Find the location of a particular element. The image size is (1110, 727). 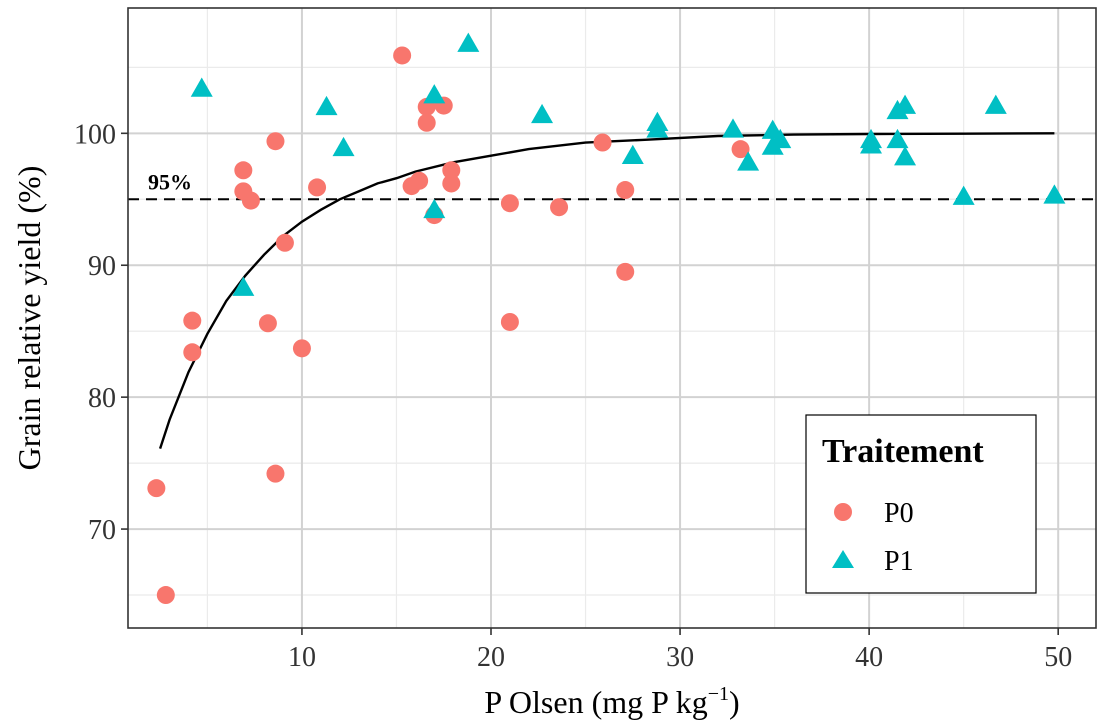

x-axis-title-main: P Olsen (mg P kg is located at coordinates (595, 702).